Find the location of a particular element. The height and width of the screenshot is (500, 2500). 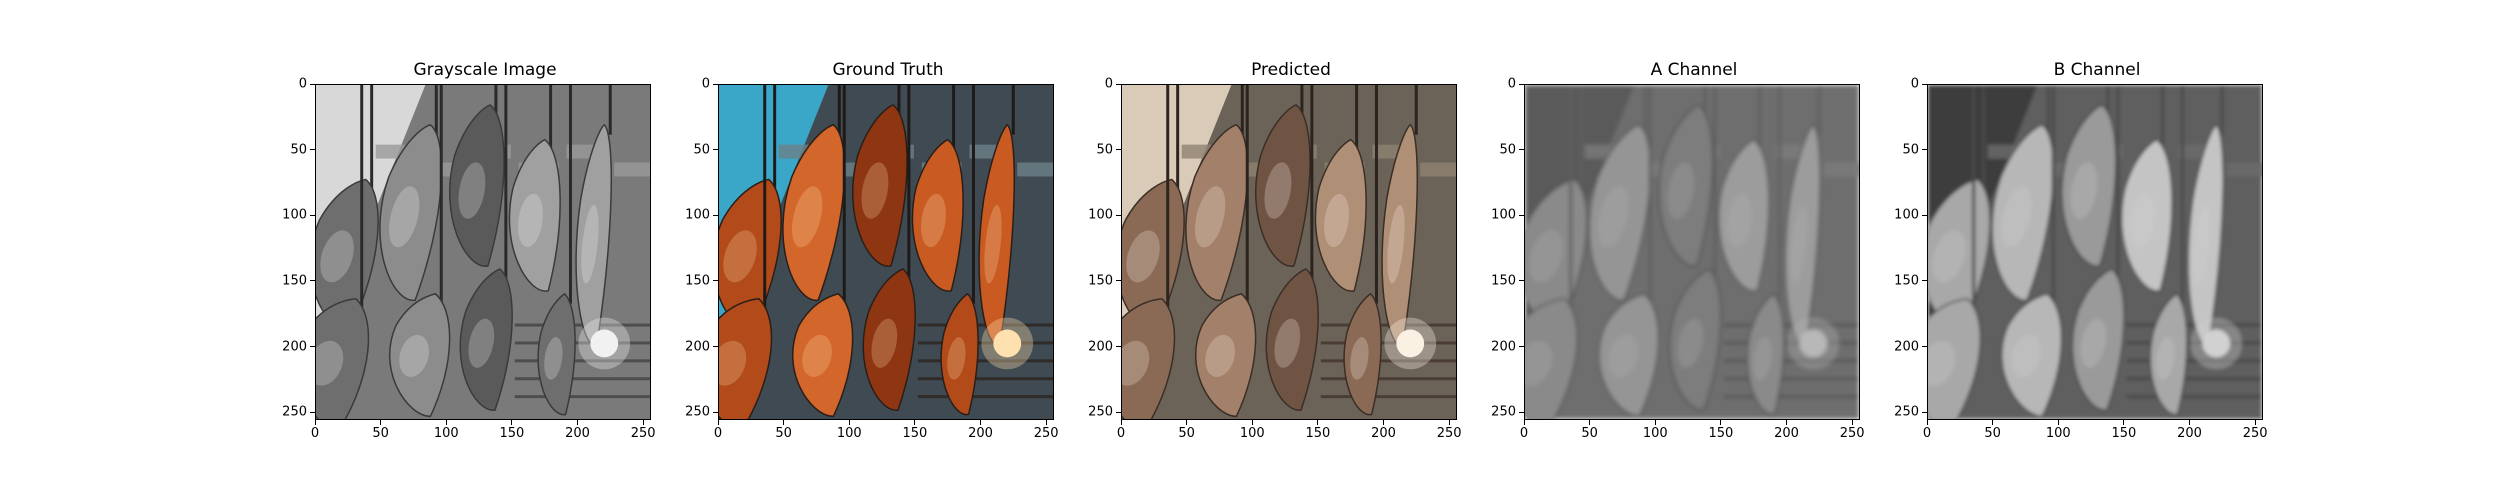

panel-title: Predicted is located at coordinates (1291, 70).